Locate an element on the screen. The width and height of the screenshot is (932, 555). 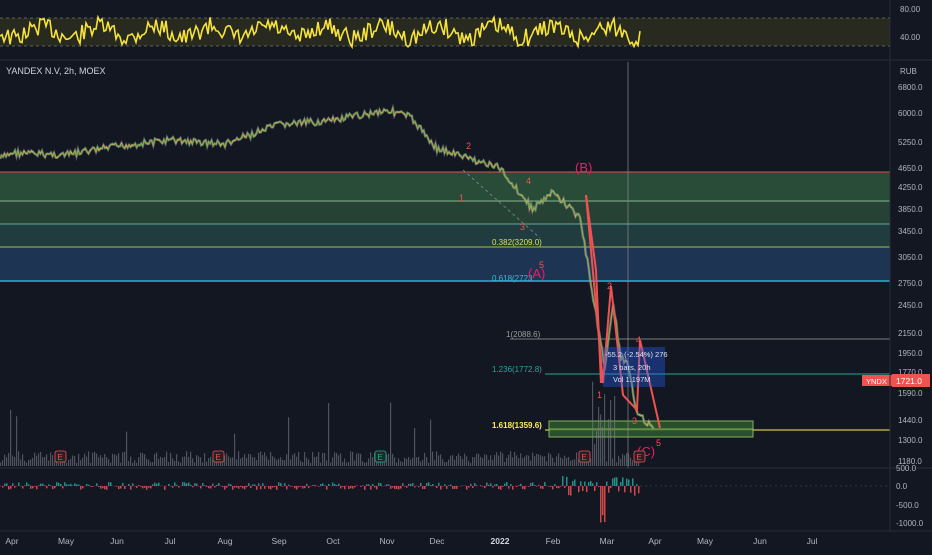
wave-label-4-c: 4 is located at coordinates (638, 340).